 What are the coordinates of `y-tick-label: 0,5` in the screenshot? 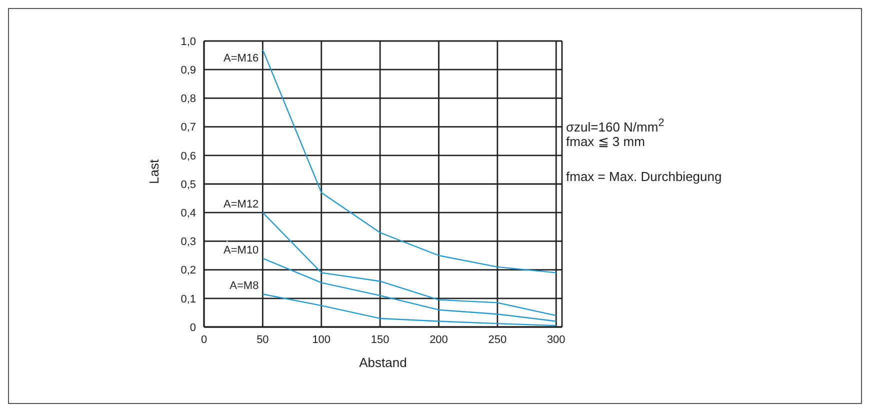 It's located at (188, 184).